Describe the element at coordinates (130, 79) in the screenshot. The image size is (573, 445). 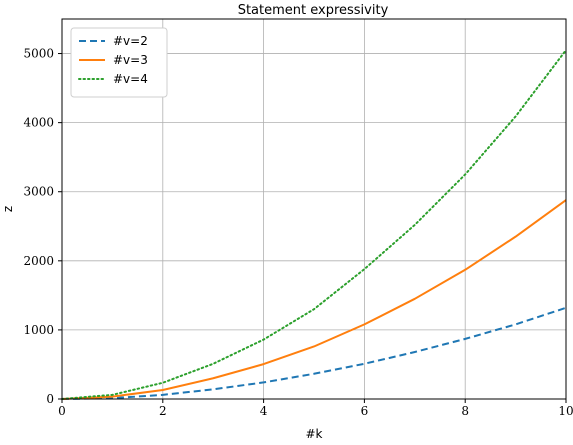
I see `legend-label-3: #v=4` at that location.